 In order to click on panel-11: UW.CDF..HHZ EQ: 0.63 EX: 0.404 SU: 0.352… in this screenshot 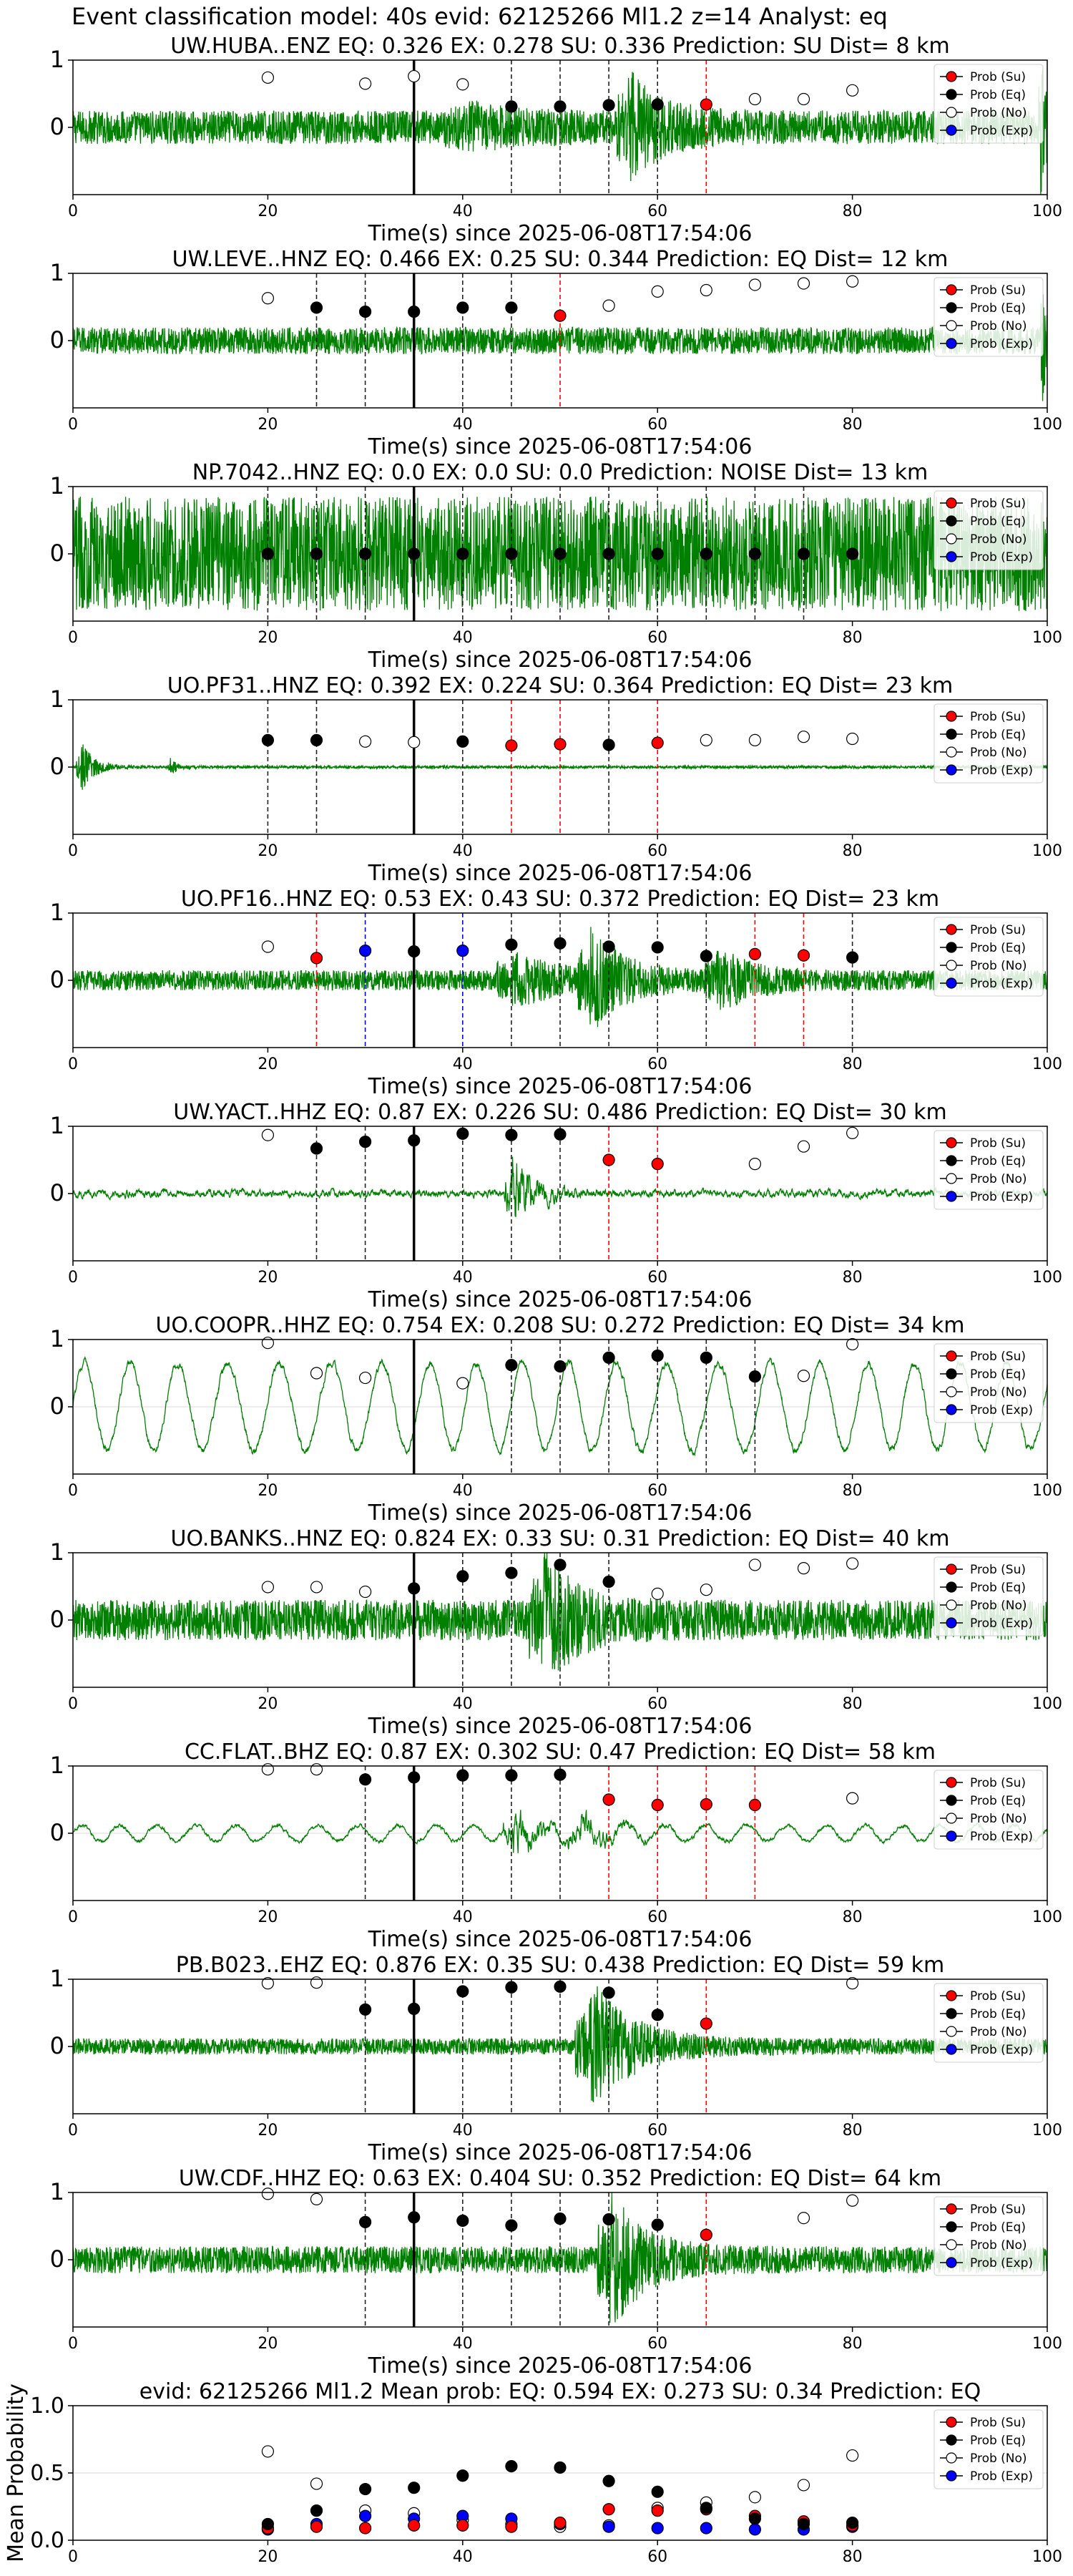, I will do `click(556, 2272)`.